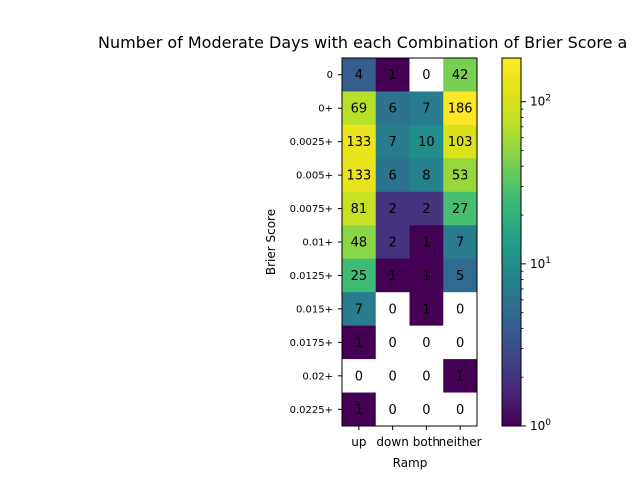 This screenshot has height=480, width=640. What do you see at coordinates (540, 263) in the screenshot?
I see `colorbar-tick-label: 101` at bounding box center [540, 263].